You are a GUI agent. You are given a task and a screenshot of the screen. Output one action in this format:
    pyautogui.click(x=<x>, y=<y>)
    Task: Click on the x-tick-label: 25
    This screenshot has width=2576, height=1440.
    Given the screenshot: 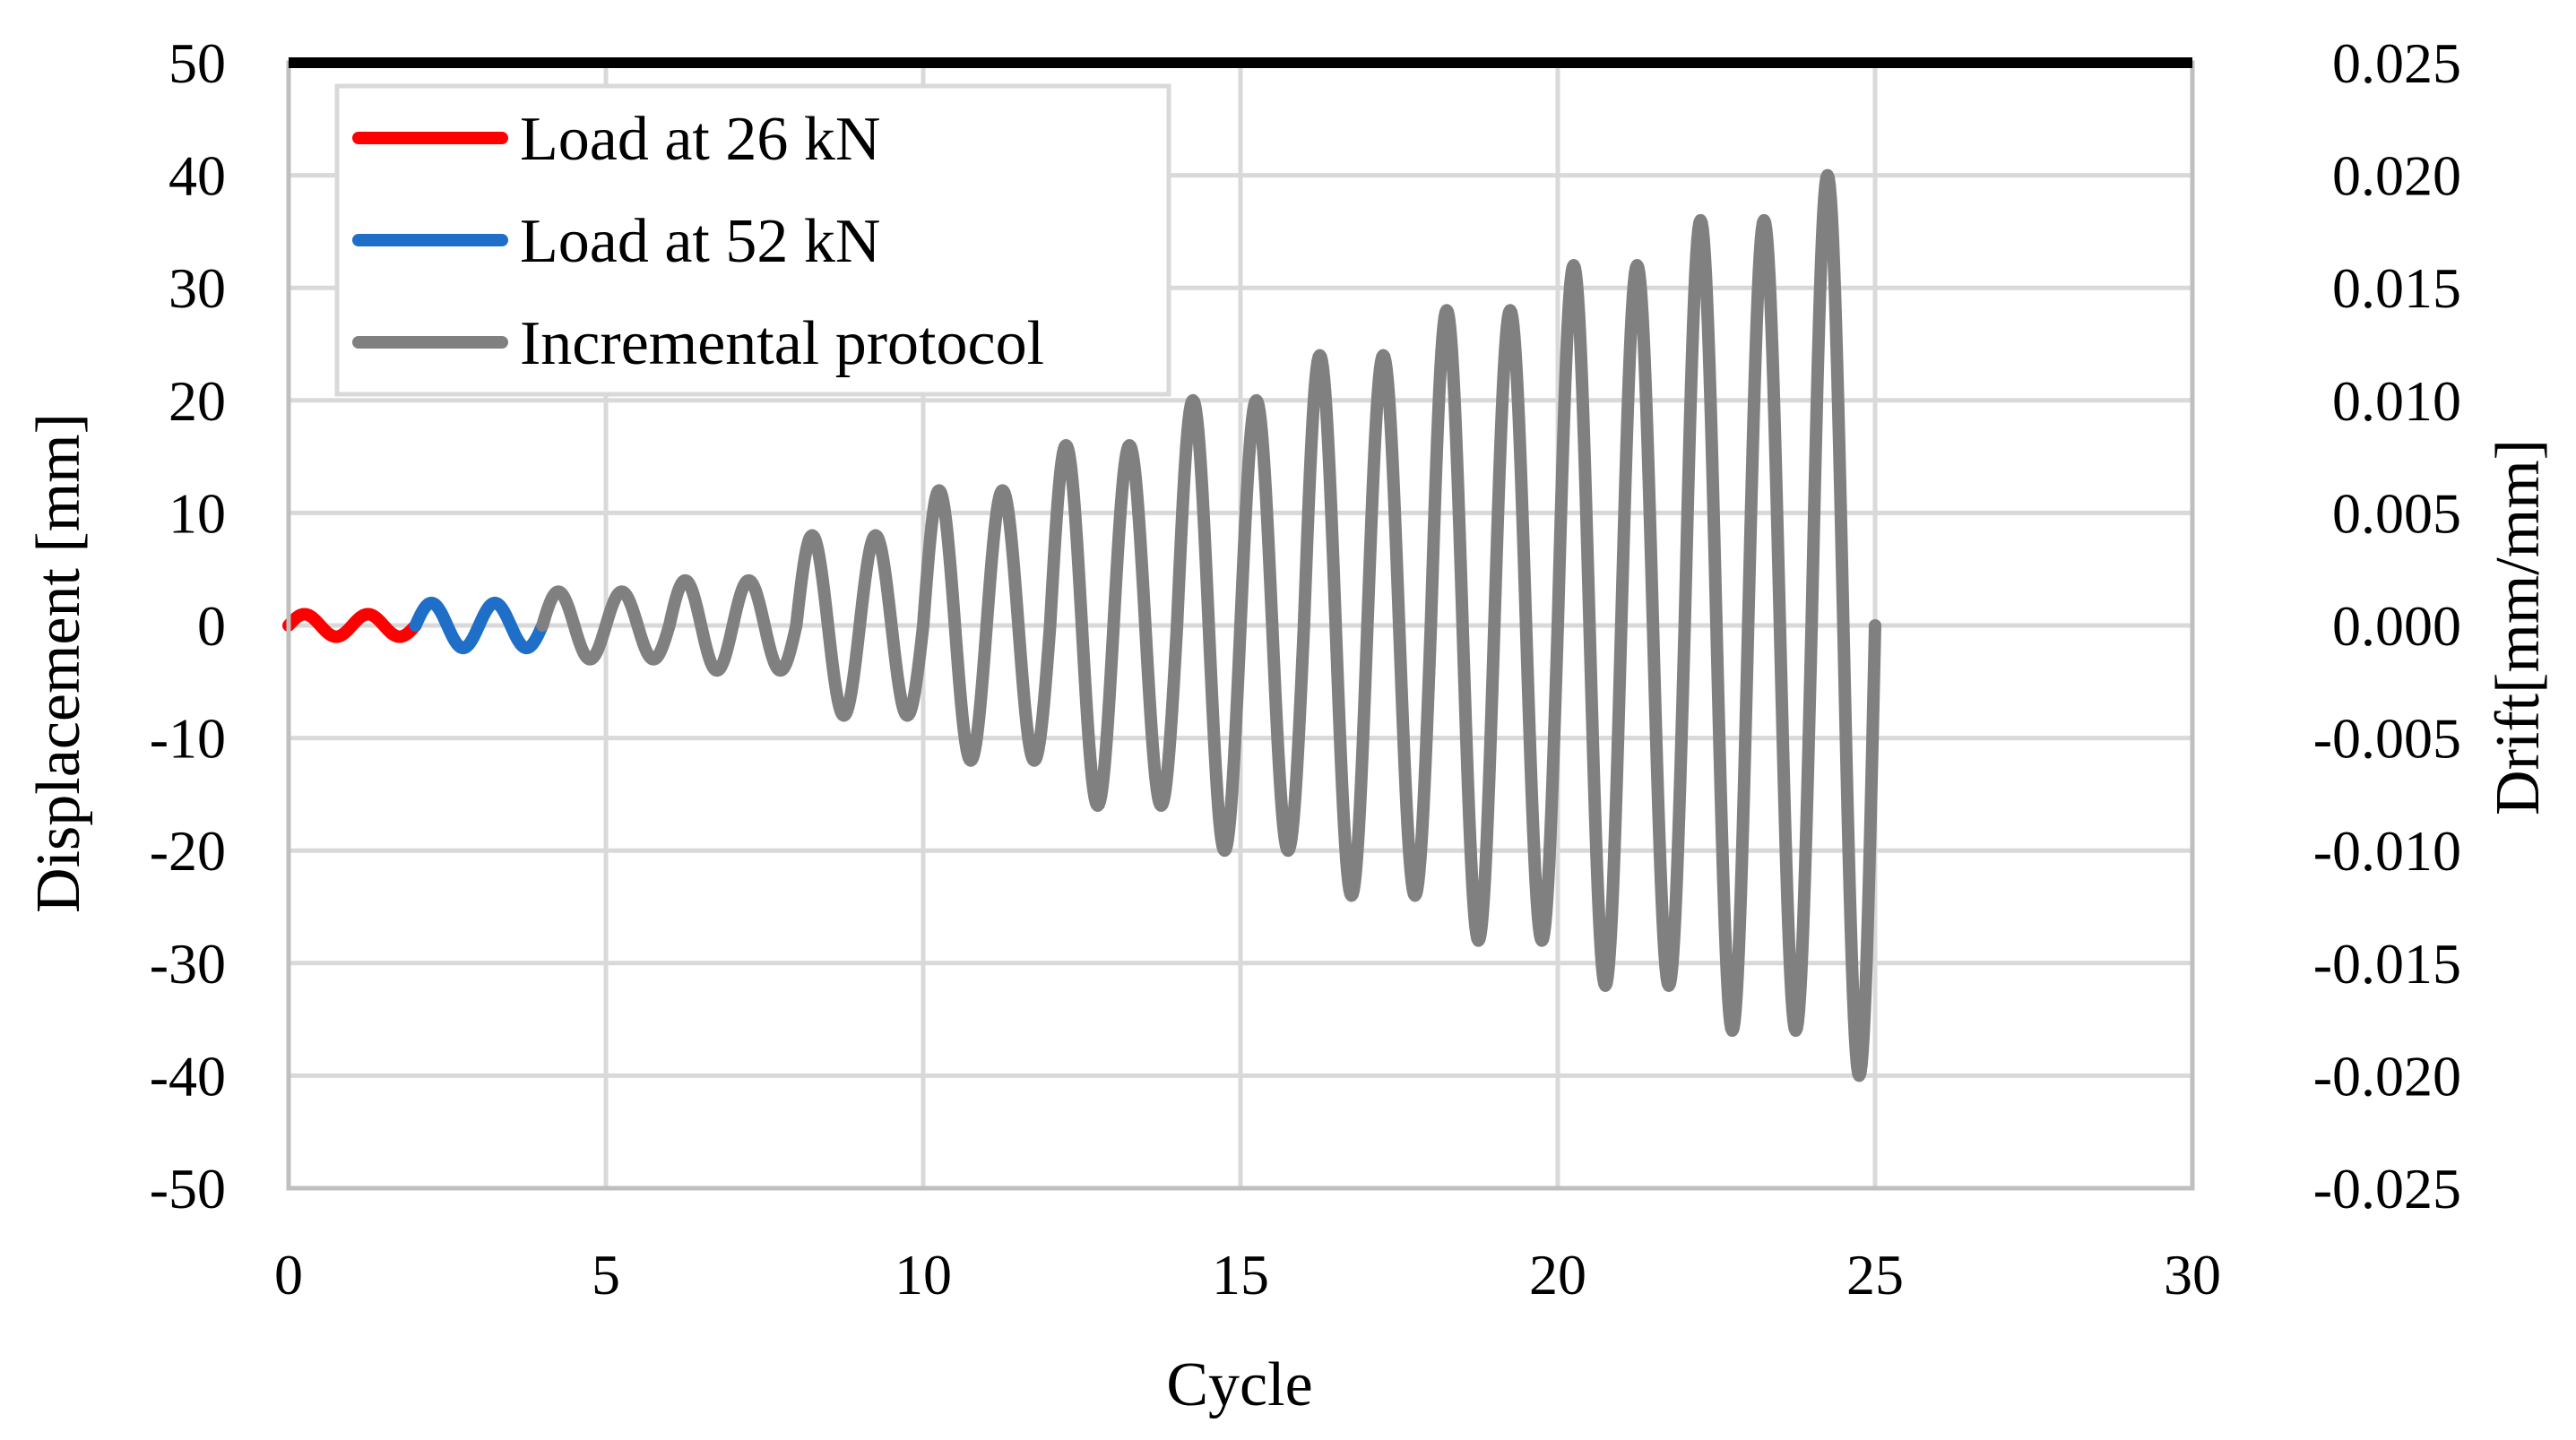 What is the action you would take?
    pyautogui.click(x=1875, y=1274)
    